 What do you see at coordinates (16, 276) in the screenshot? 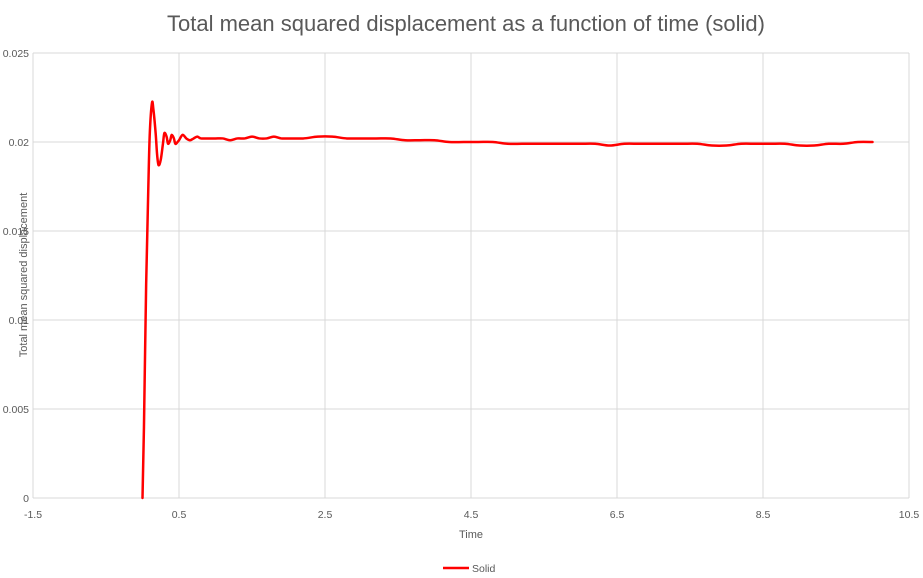
I see `y-axis-ticks: 0 0.005 0.01 0.015 0.02 0.025` at bounding box center [16, 276].